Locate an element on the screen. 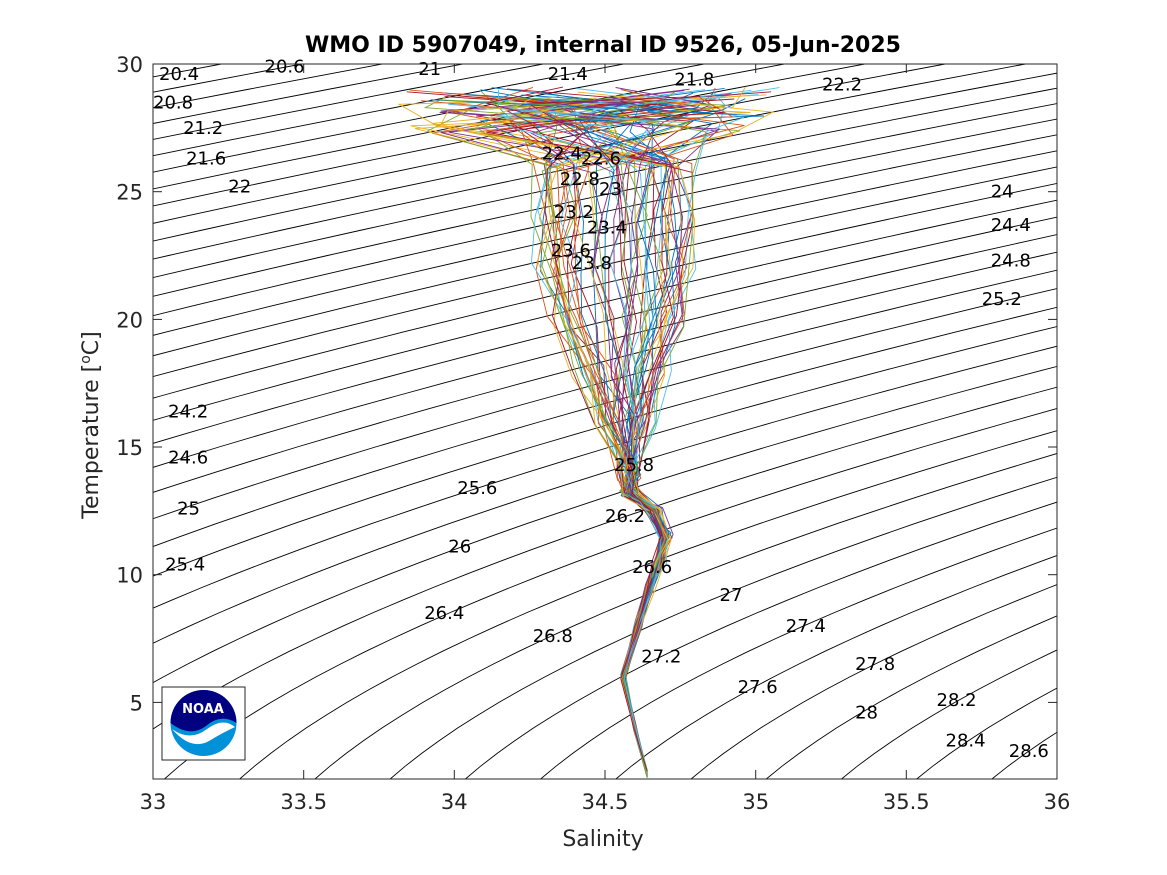 This screenshot has width=1167, height=875. logo-text: NOAA is located at coordinates (203, 709).